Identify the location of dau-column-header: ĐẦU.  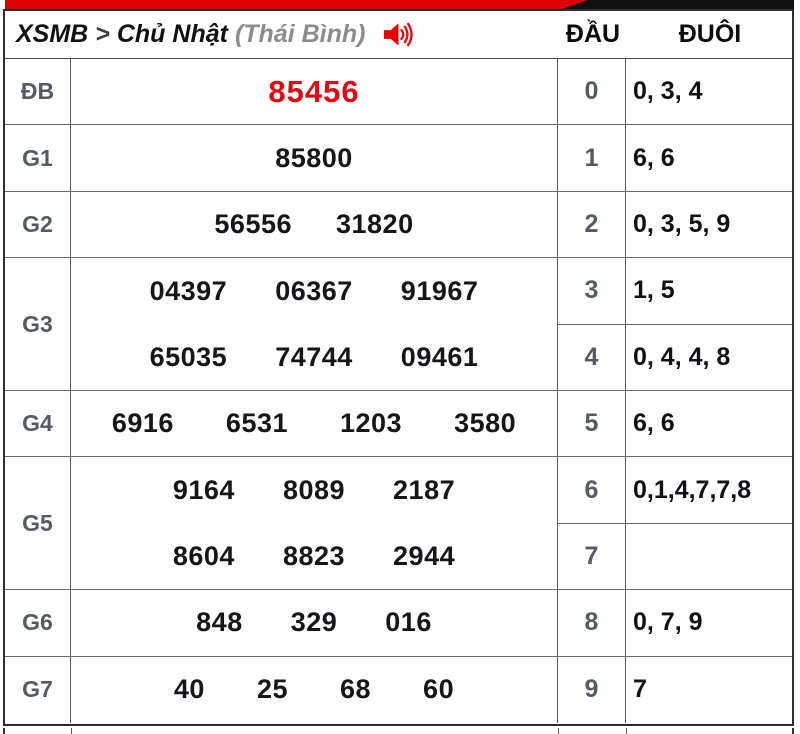
(593, 34).